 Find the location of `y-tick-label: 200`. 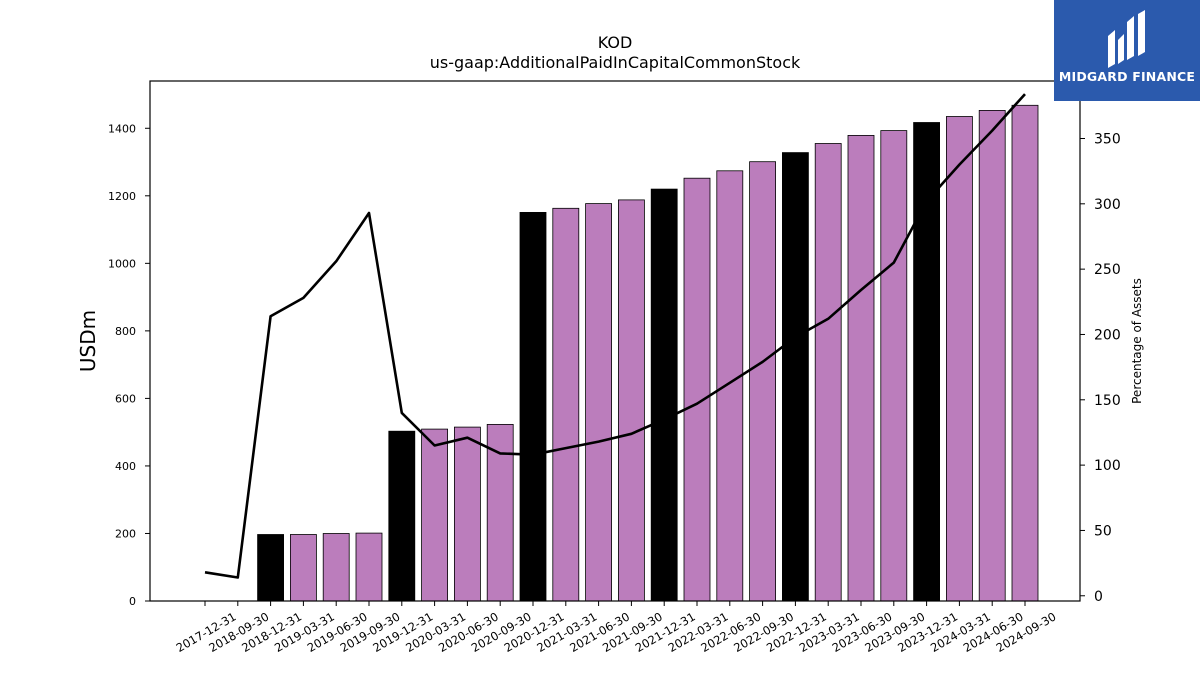

y-tick-label: 200 is located at coordinates (125, 533).